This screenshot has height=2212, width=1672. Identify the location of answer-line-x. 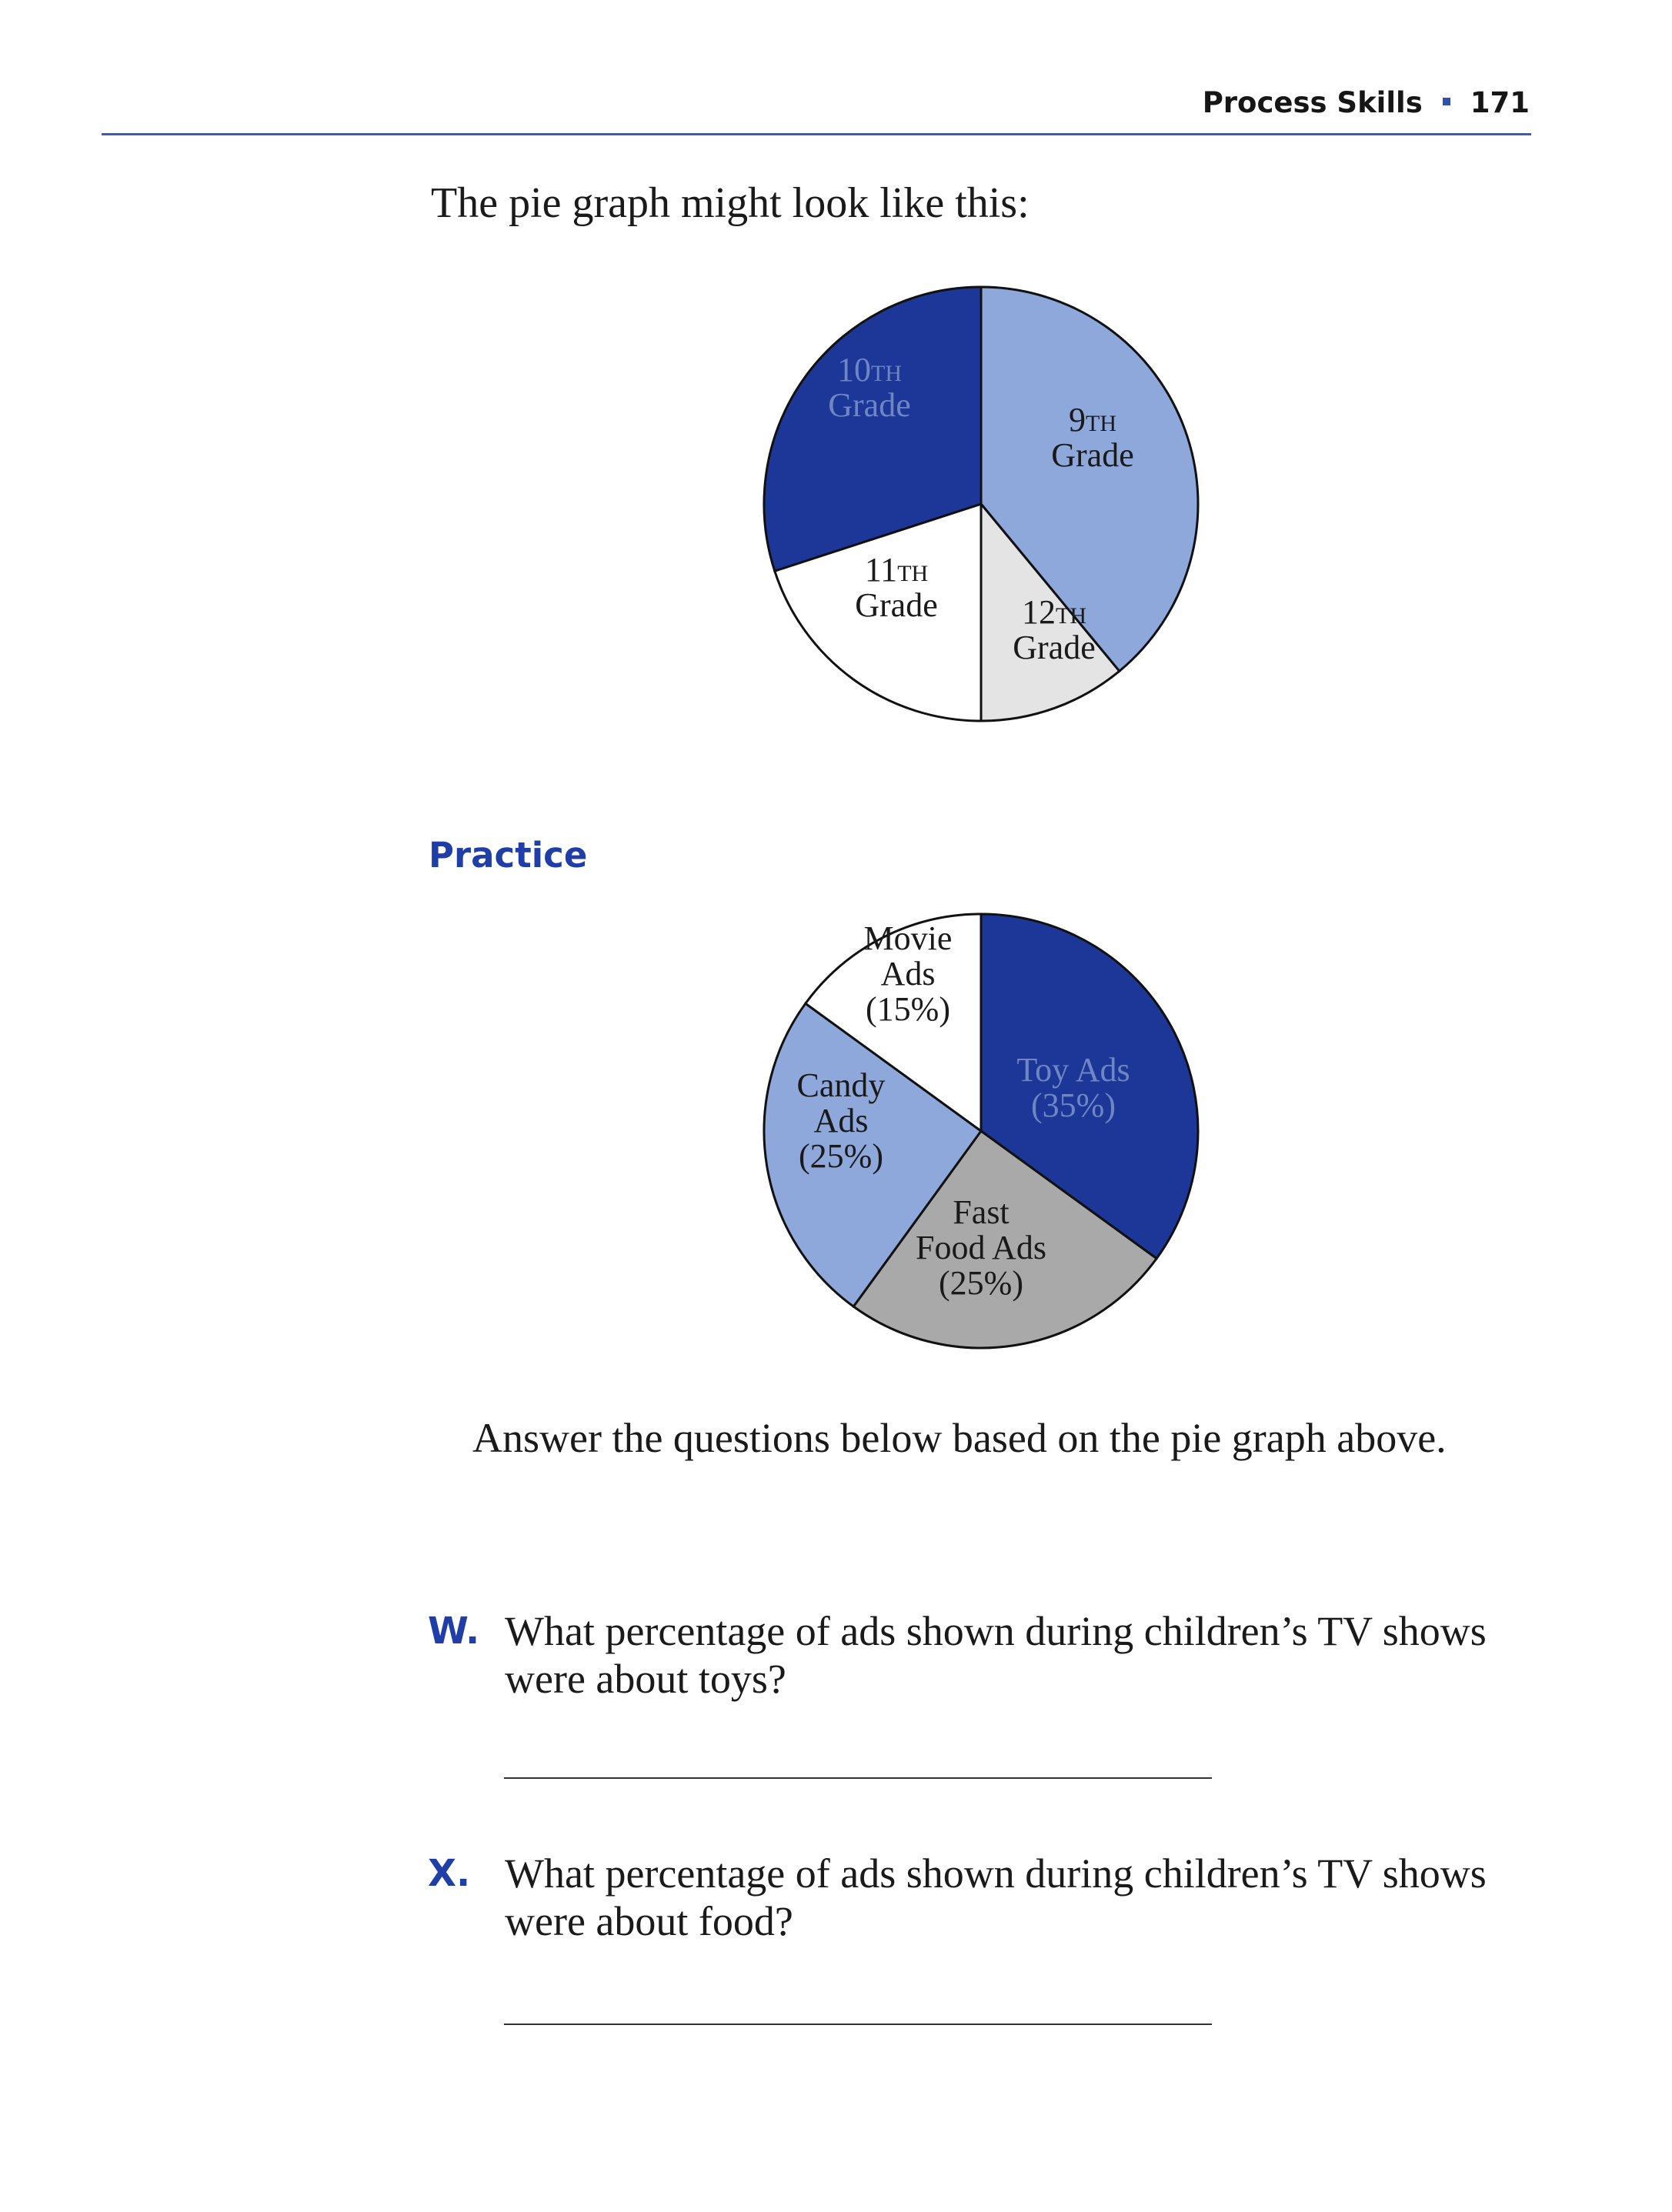
(858, 2024).